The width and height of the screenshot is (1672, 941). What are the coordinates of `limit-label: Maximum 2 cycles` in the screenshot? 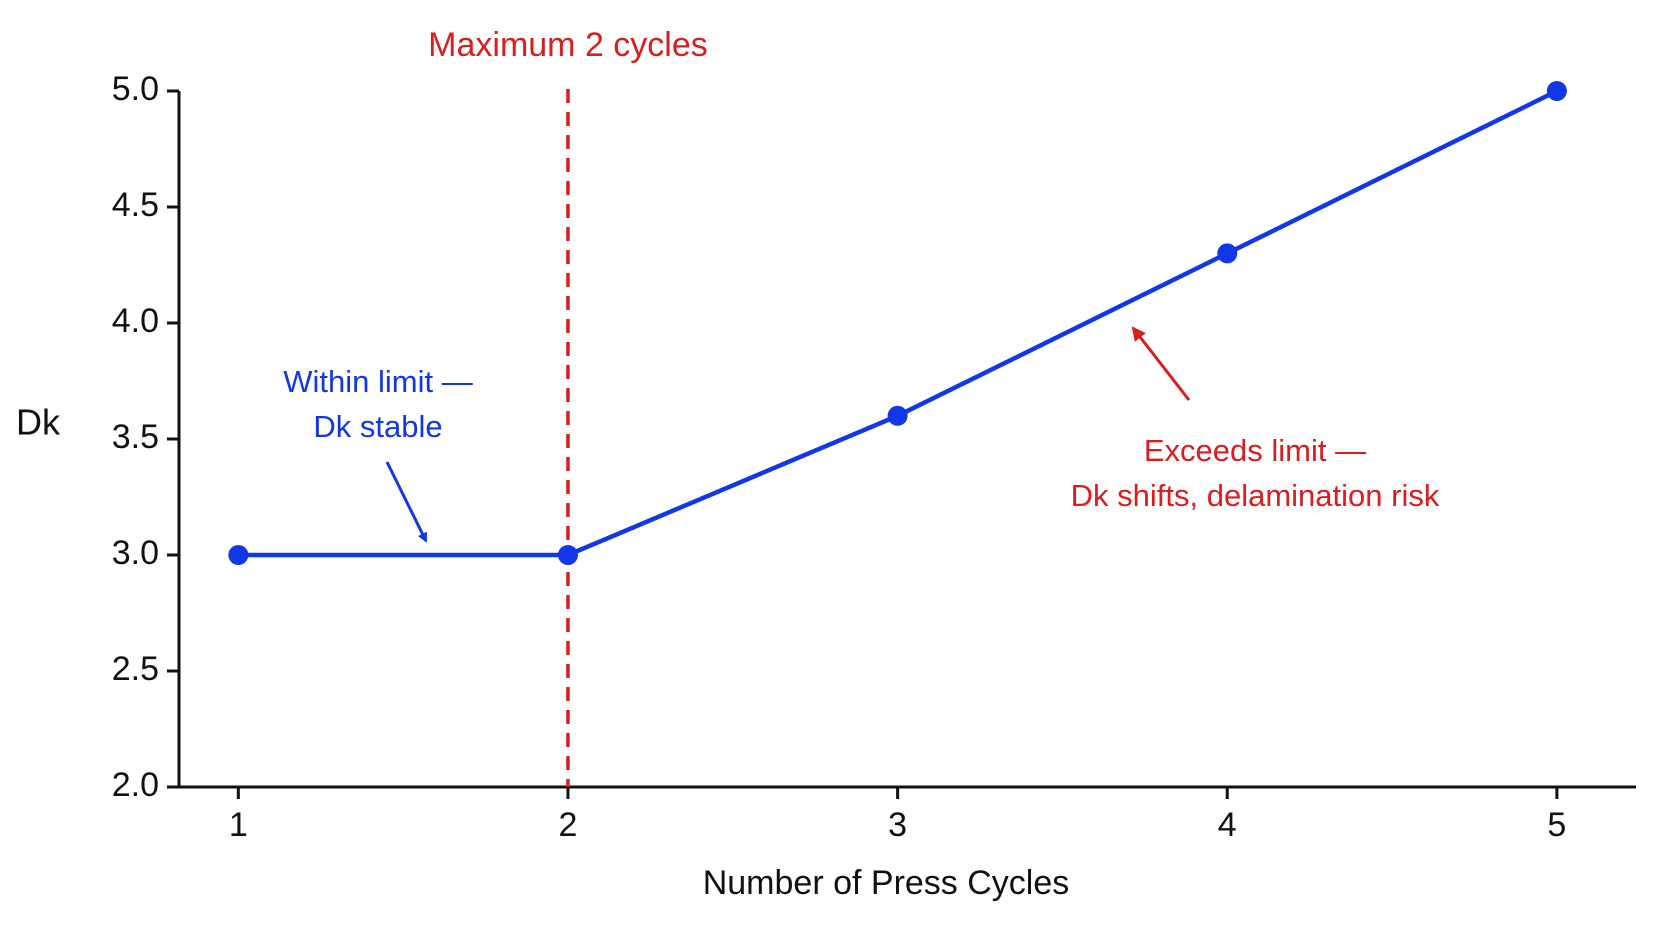 It's located at (568, 45).